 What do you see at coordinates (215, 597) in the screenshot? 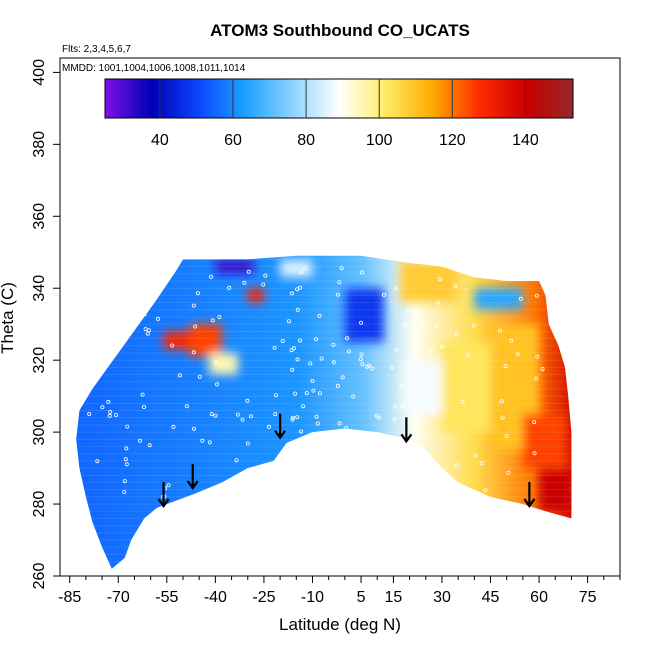
I see `x-tick-label: -40` at bounding box center [215, 597].